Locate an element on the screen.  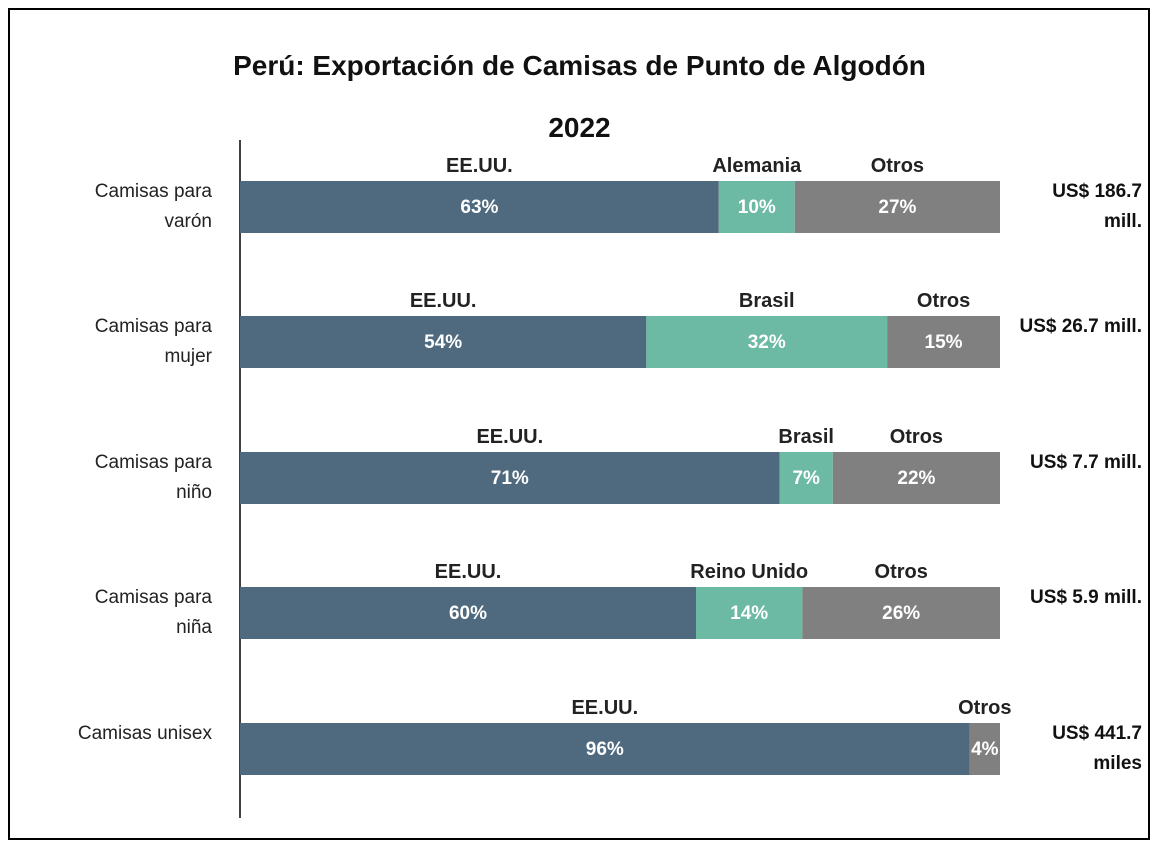
value-label: 54% is located at coordinates (443, 342).